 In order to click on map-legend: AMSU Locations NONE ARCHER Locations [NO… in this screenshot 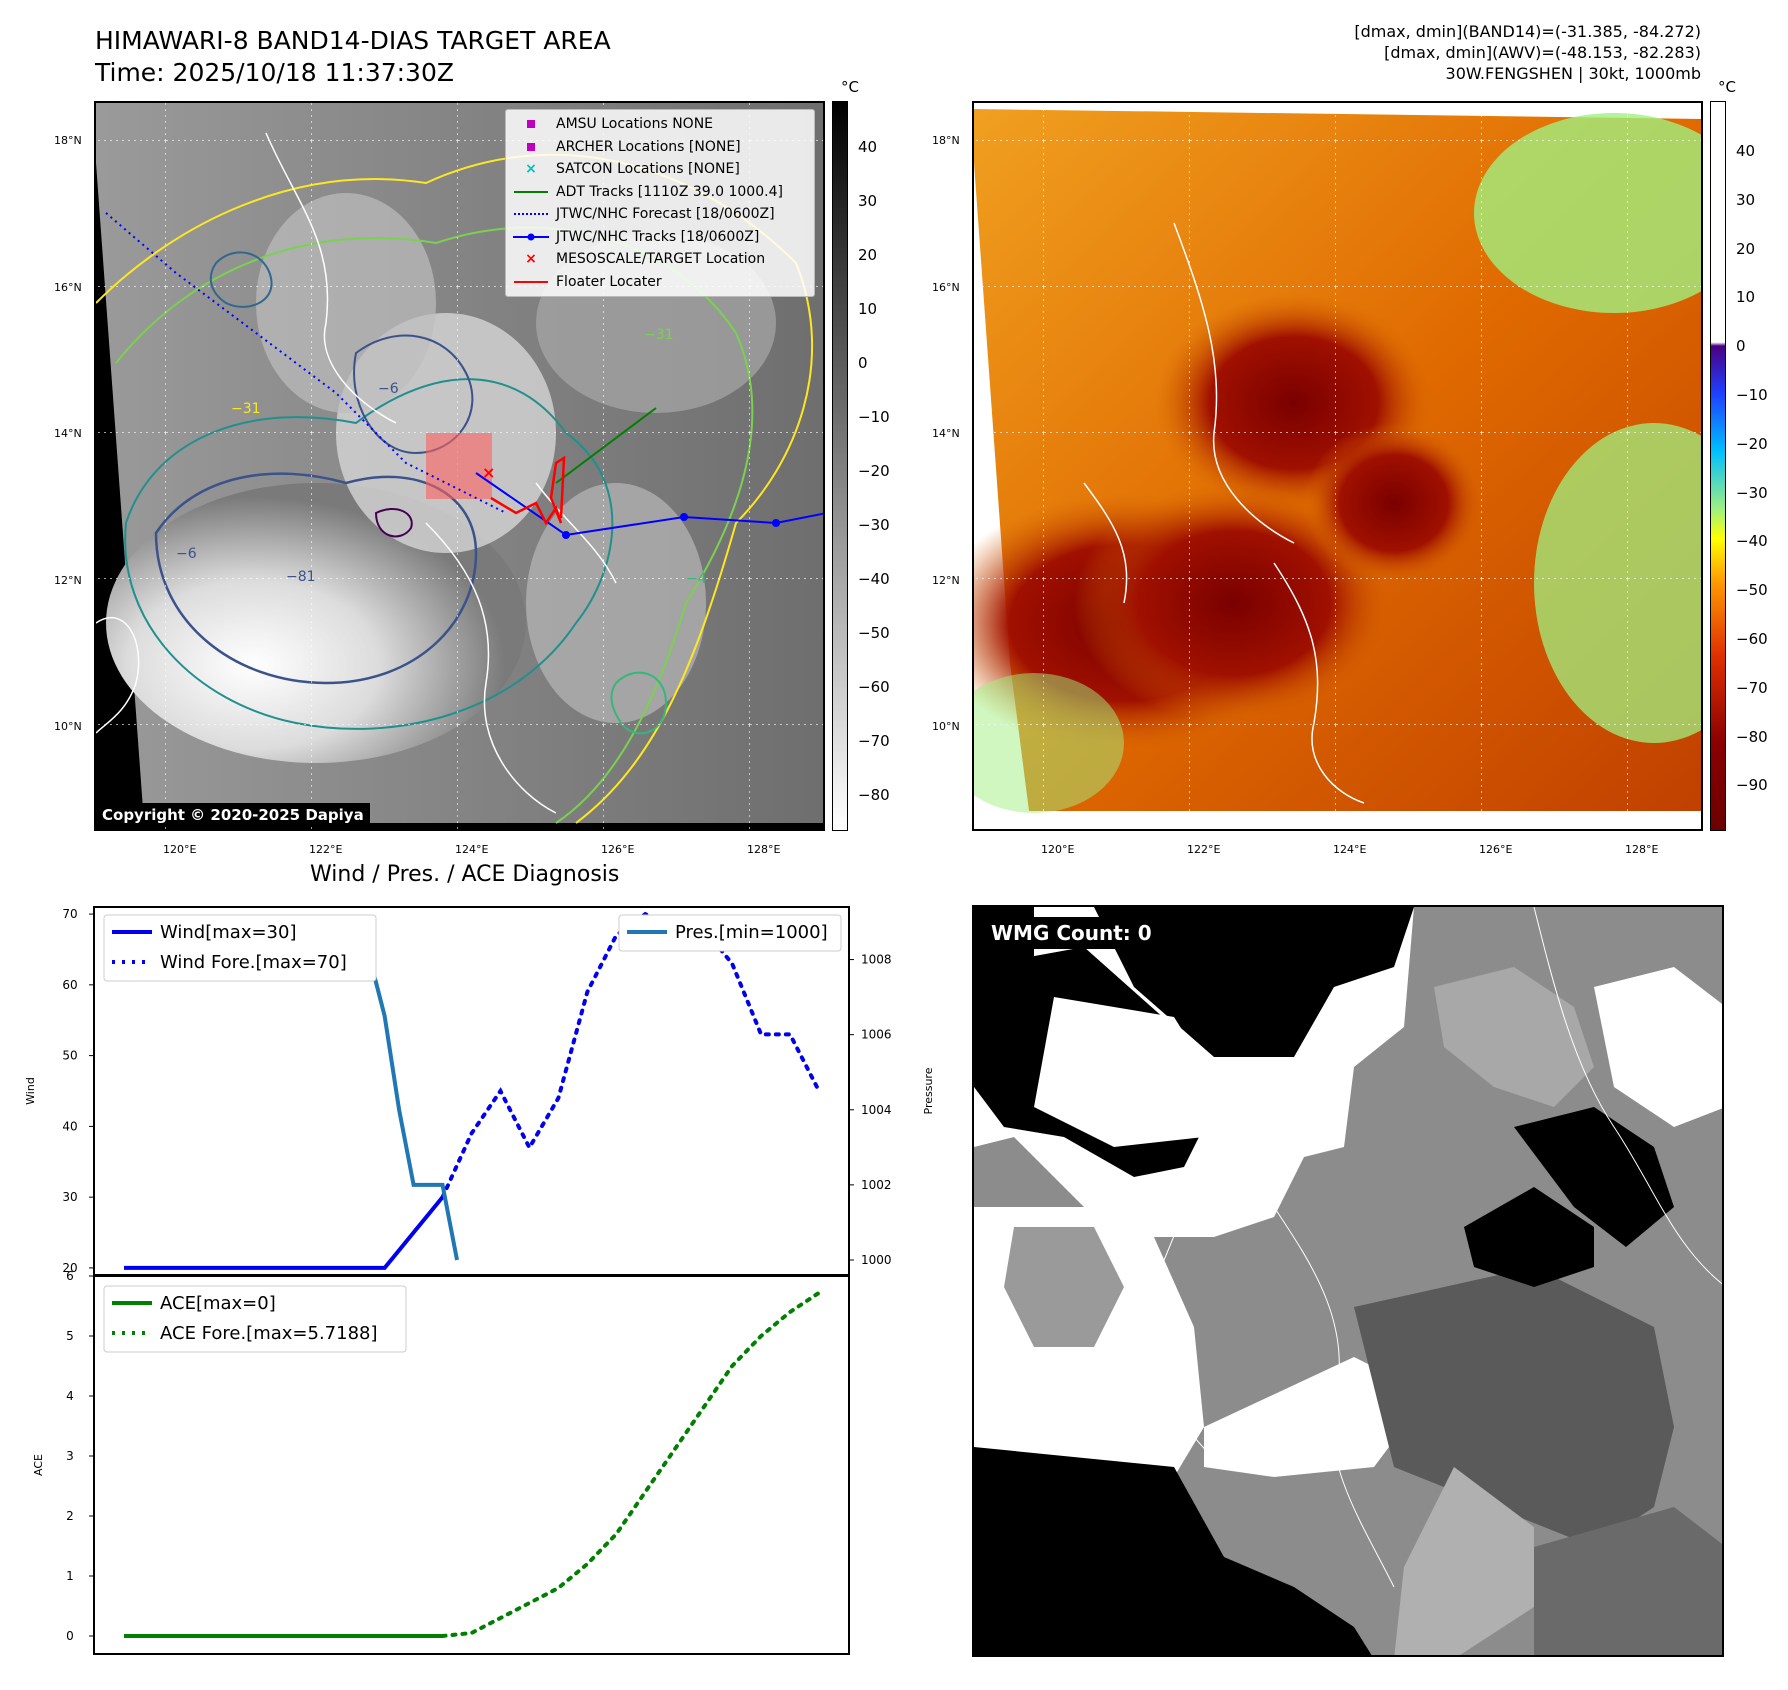, I will do `click(660, 203)`.